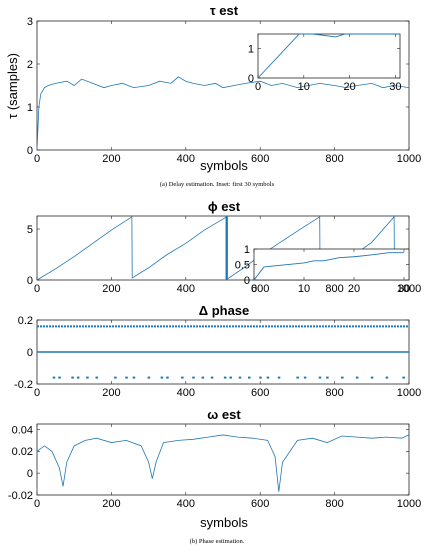  Describe the element at coordinates (23, 385) in the screenshot. I see `delta-ytick-label: -0.2` at that location.